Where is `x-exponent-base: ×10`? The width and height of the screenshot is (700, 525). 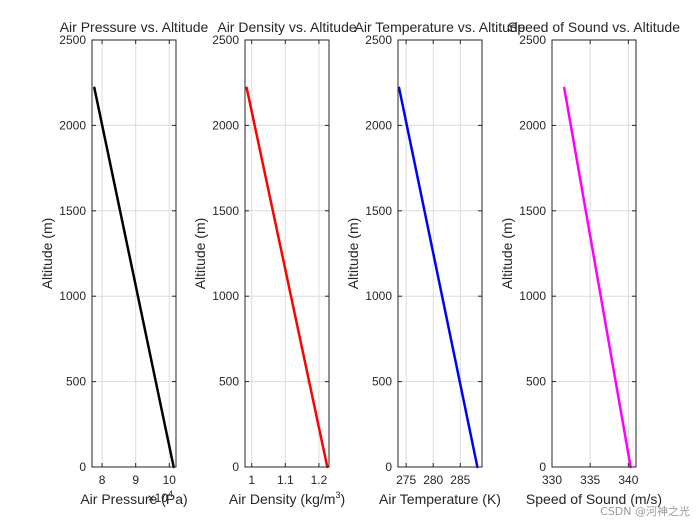
x-exponent-base: ×10 is located at coordinates (158, 498).